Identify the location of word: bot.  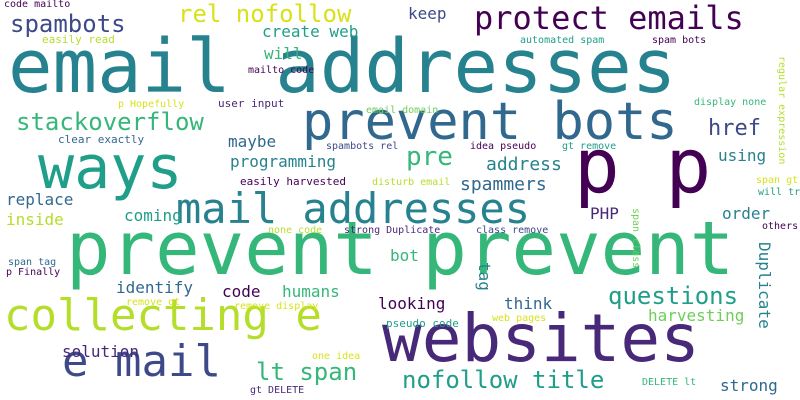
(404, 255).